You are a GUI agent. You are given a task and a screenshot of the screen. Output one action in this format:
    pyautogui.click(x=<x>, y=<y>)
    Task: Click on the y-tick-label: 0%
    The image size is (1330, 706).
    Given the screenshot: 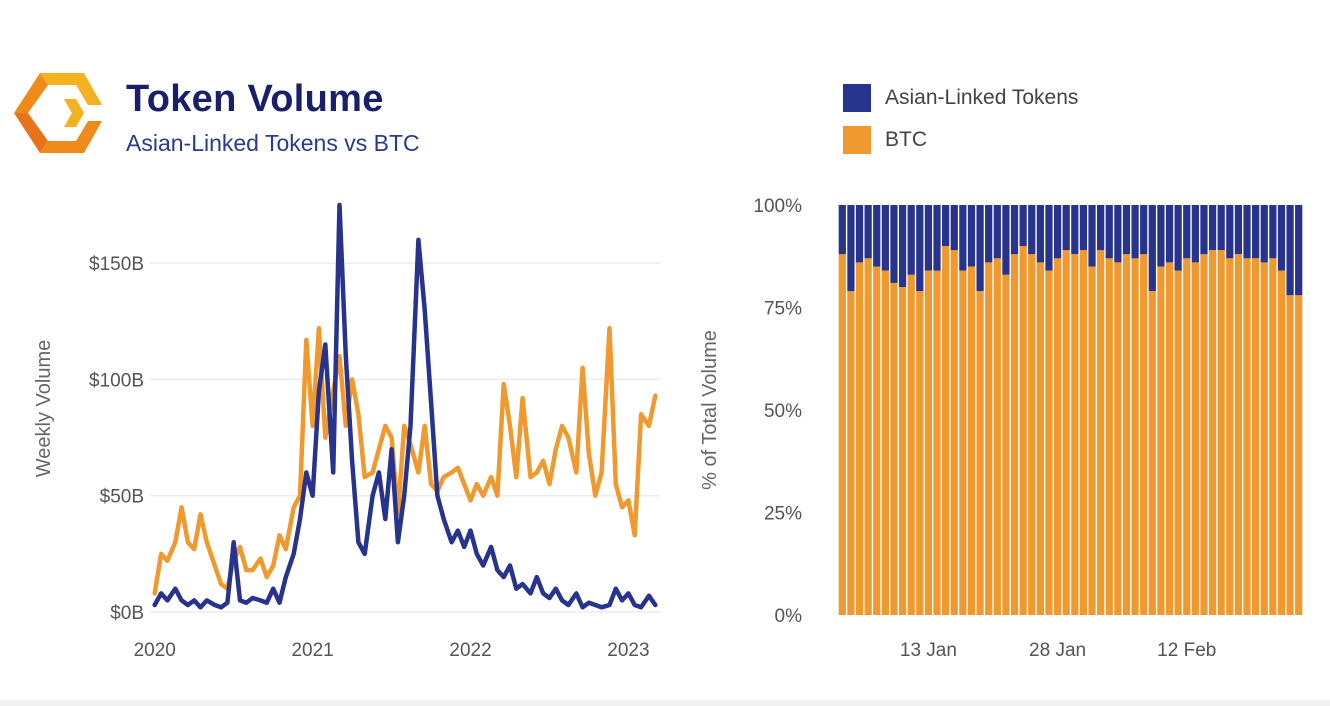 What is the action you would take?
    pyautogui.click(x=789, y=616)
    